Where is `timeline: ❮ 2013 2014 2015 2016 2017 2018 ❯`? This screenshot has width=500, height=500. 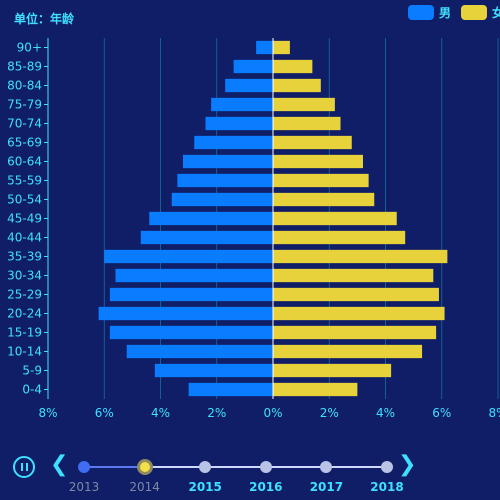 timeline: ❮ 2013 2014 2015 2016 2017 2018 ❯ is located at coordinates (250, 474).